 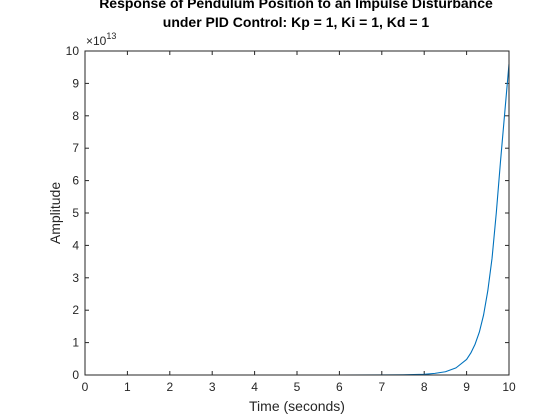 I want to click on x-tick-label: 1, so click(x=127, y=387).